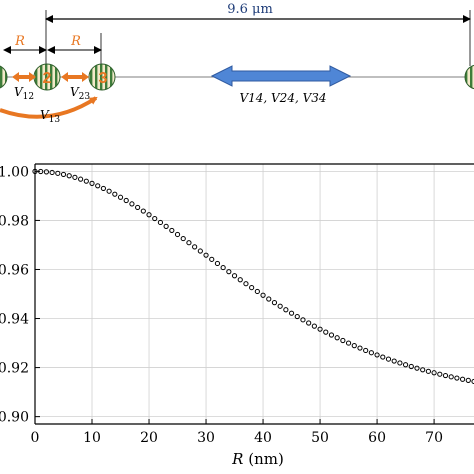  I want to click on v12-arrowheads, so click(24, 77).